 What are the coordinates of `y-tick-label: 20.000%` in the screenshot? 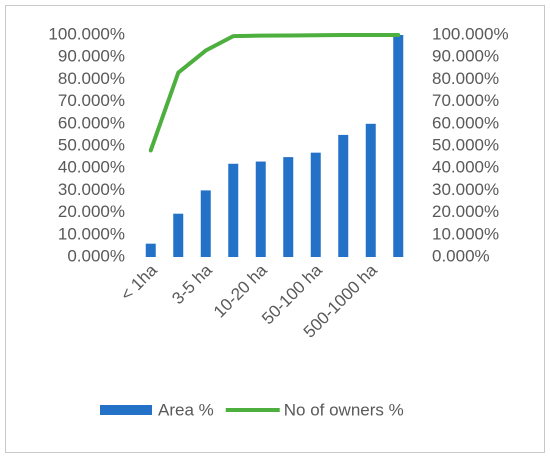 It's located at (91, 211).